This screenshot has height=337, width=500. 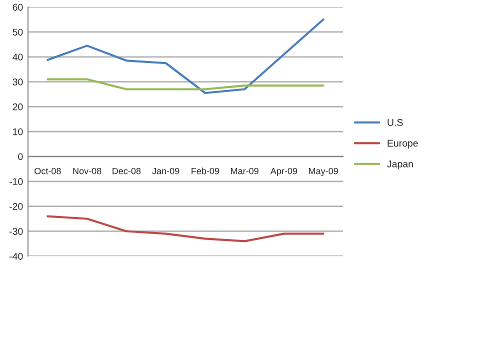 What do you see at coordinates (17, 57) in the screenshot?
I see `y-tick-label: 40` at bounding box center [17, 57].